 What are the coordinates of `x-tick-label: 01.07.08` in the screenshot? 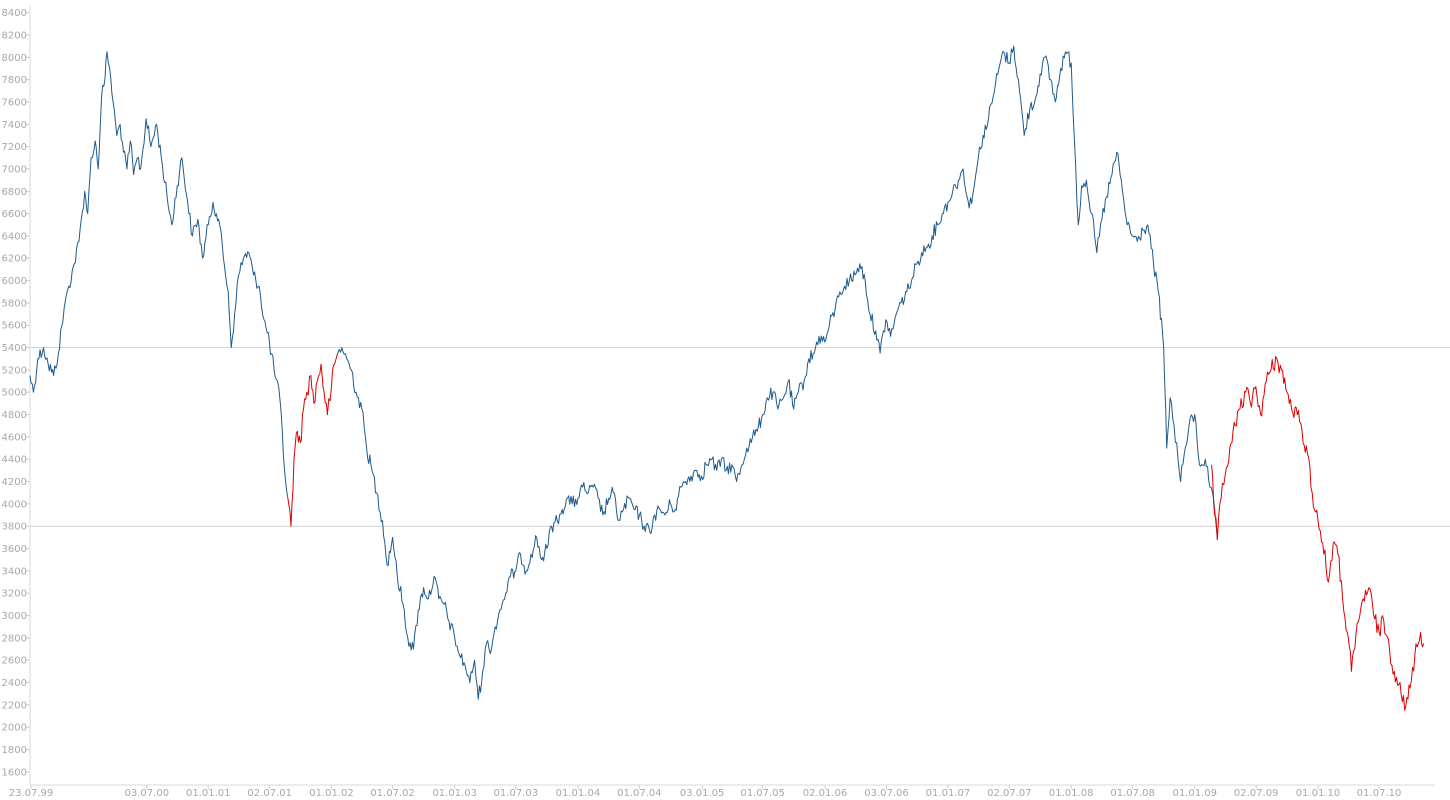 It's located at (1132, 793).